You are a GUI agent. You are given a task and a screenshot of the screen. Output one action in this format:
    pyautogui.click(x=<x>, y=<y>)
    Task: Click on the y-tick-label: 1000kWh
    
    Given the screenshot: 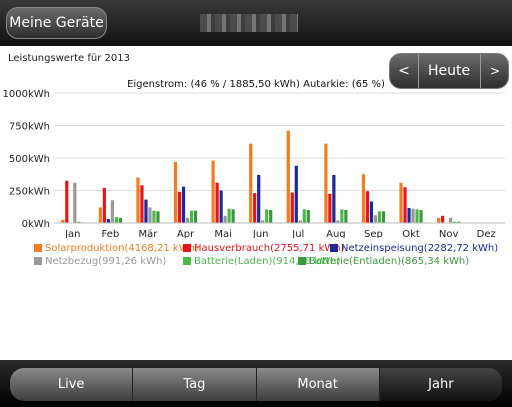 What is the action you would take?
    pyautogui.click(x=26, y=94)
    